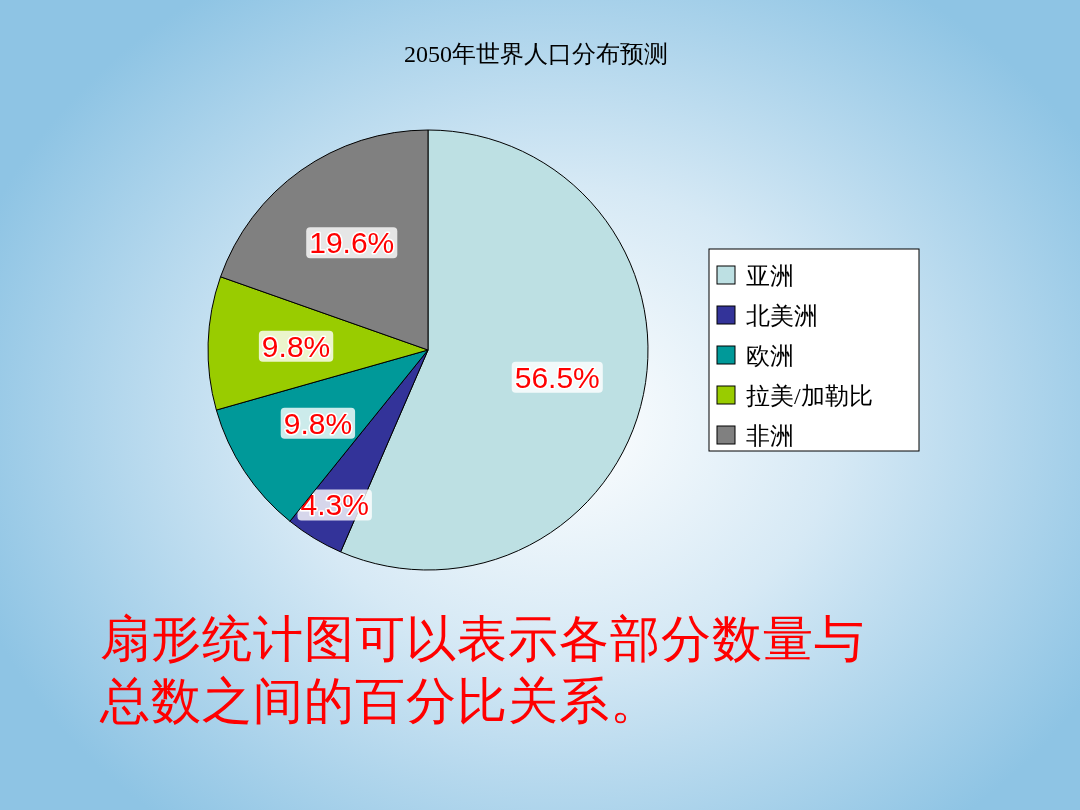  I want to click on data-label: 19.6%, so click(352, 243).